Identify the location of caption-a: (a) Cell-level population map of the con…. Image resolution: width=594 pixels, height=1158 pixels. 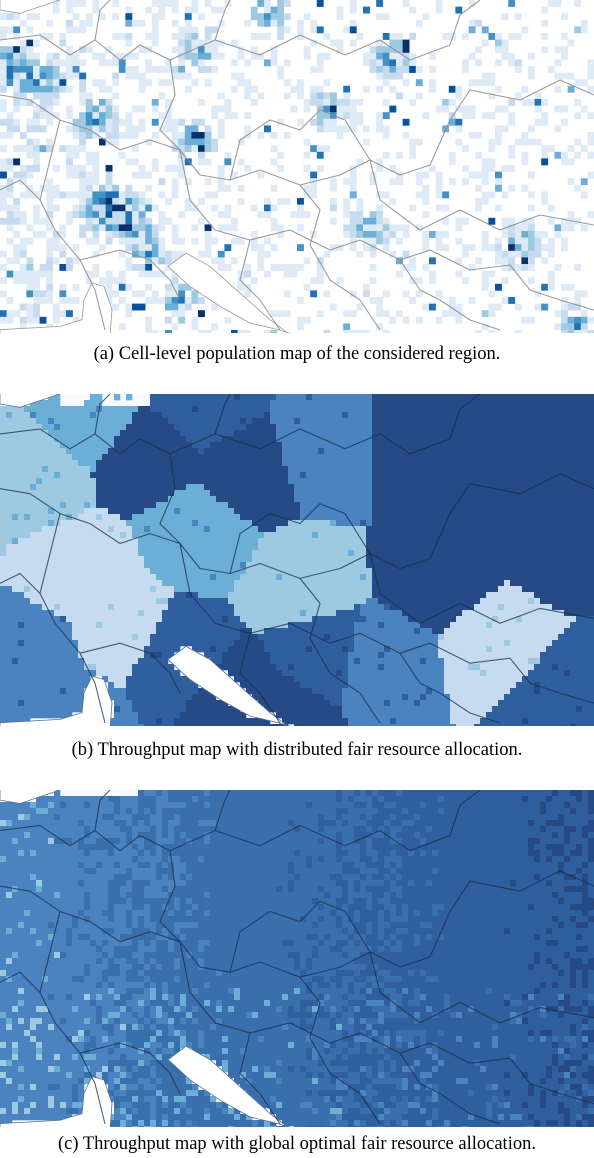
(297, 354).